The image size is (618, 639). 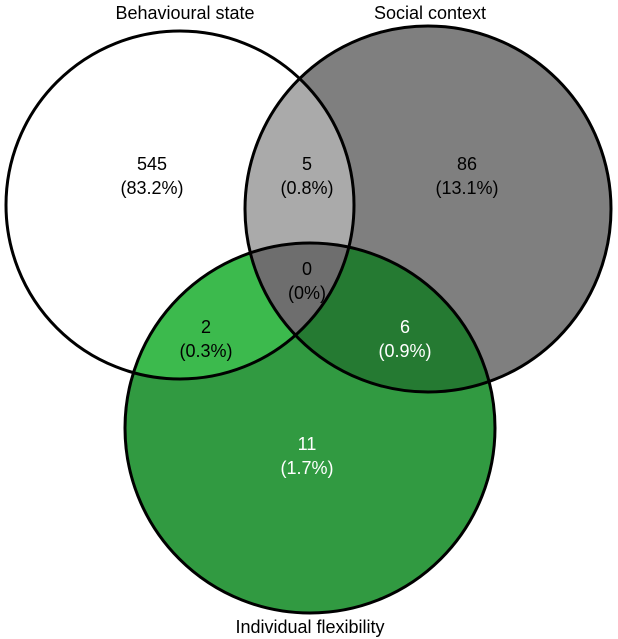 What do you see at coordinates (306, 468) in the screenshot?
I see `percent-individual-only: (1.7%)` at bounding box center [306, 468].